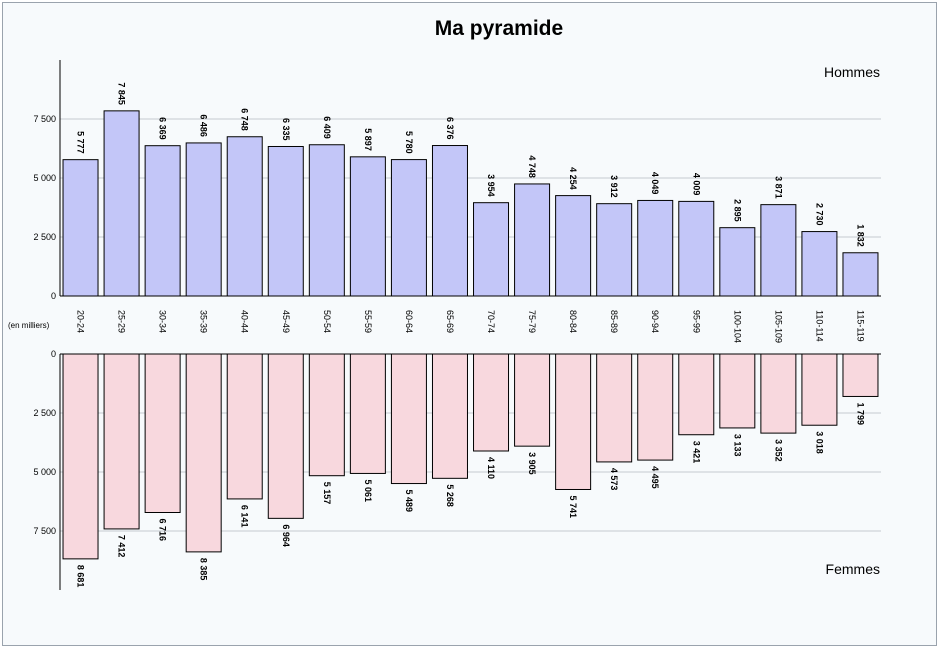 The width and height of the screenshot is (941, 650). Describe the element at coordinates (655, 477) in the screenshot. I see `data-label-femmes: 4 495` at that location.